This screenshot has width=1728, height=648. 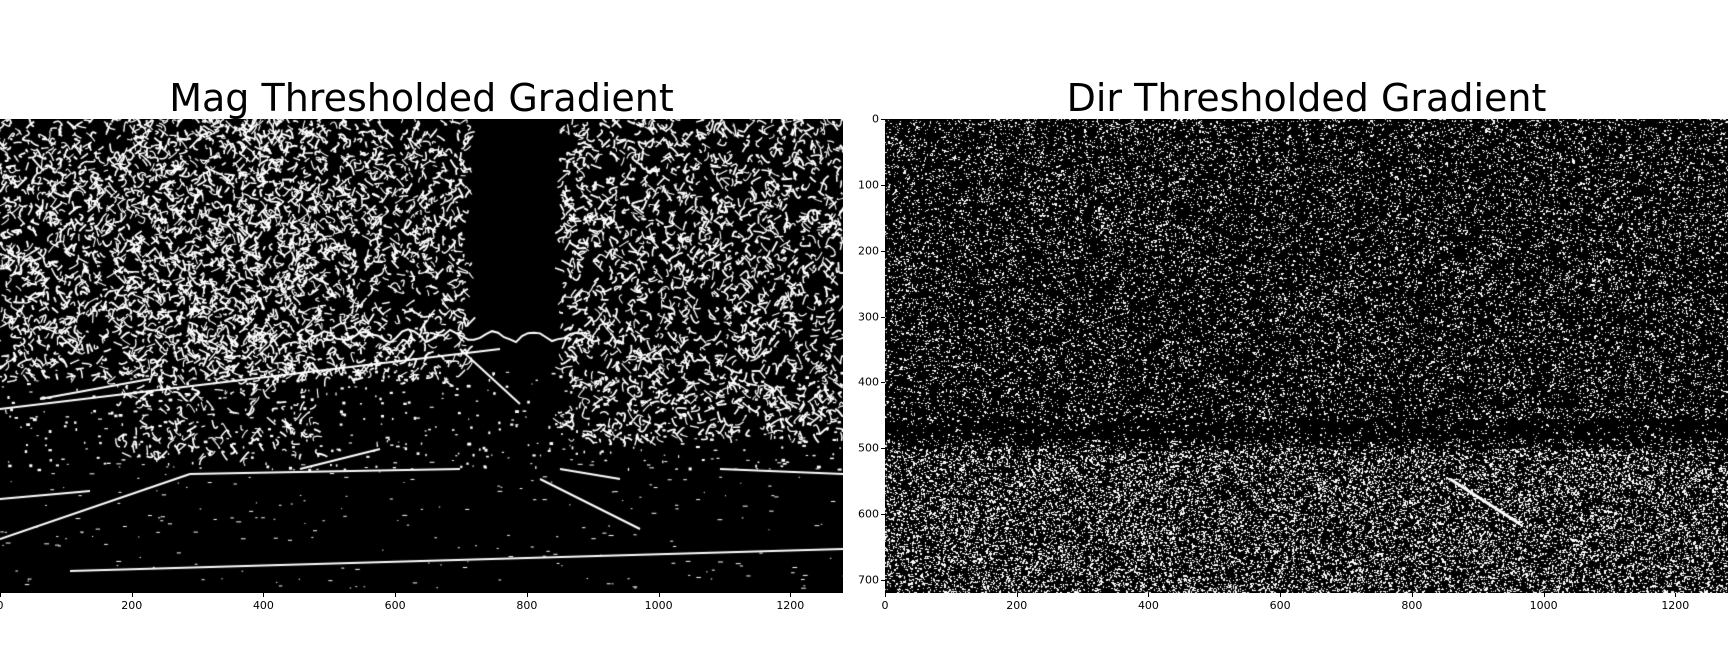 What do you see at coordinates (1306, 98) in the screenshot?
I see `dir-gradient-title: Dir Thresholded Gradient` at bounding box center [1306, 98].